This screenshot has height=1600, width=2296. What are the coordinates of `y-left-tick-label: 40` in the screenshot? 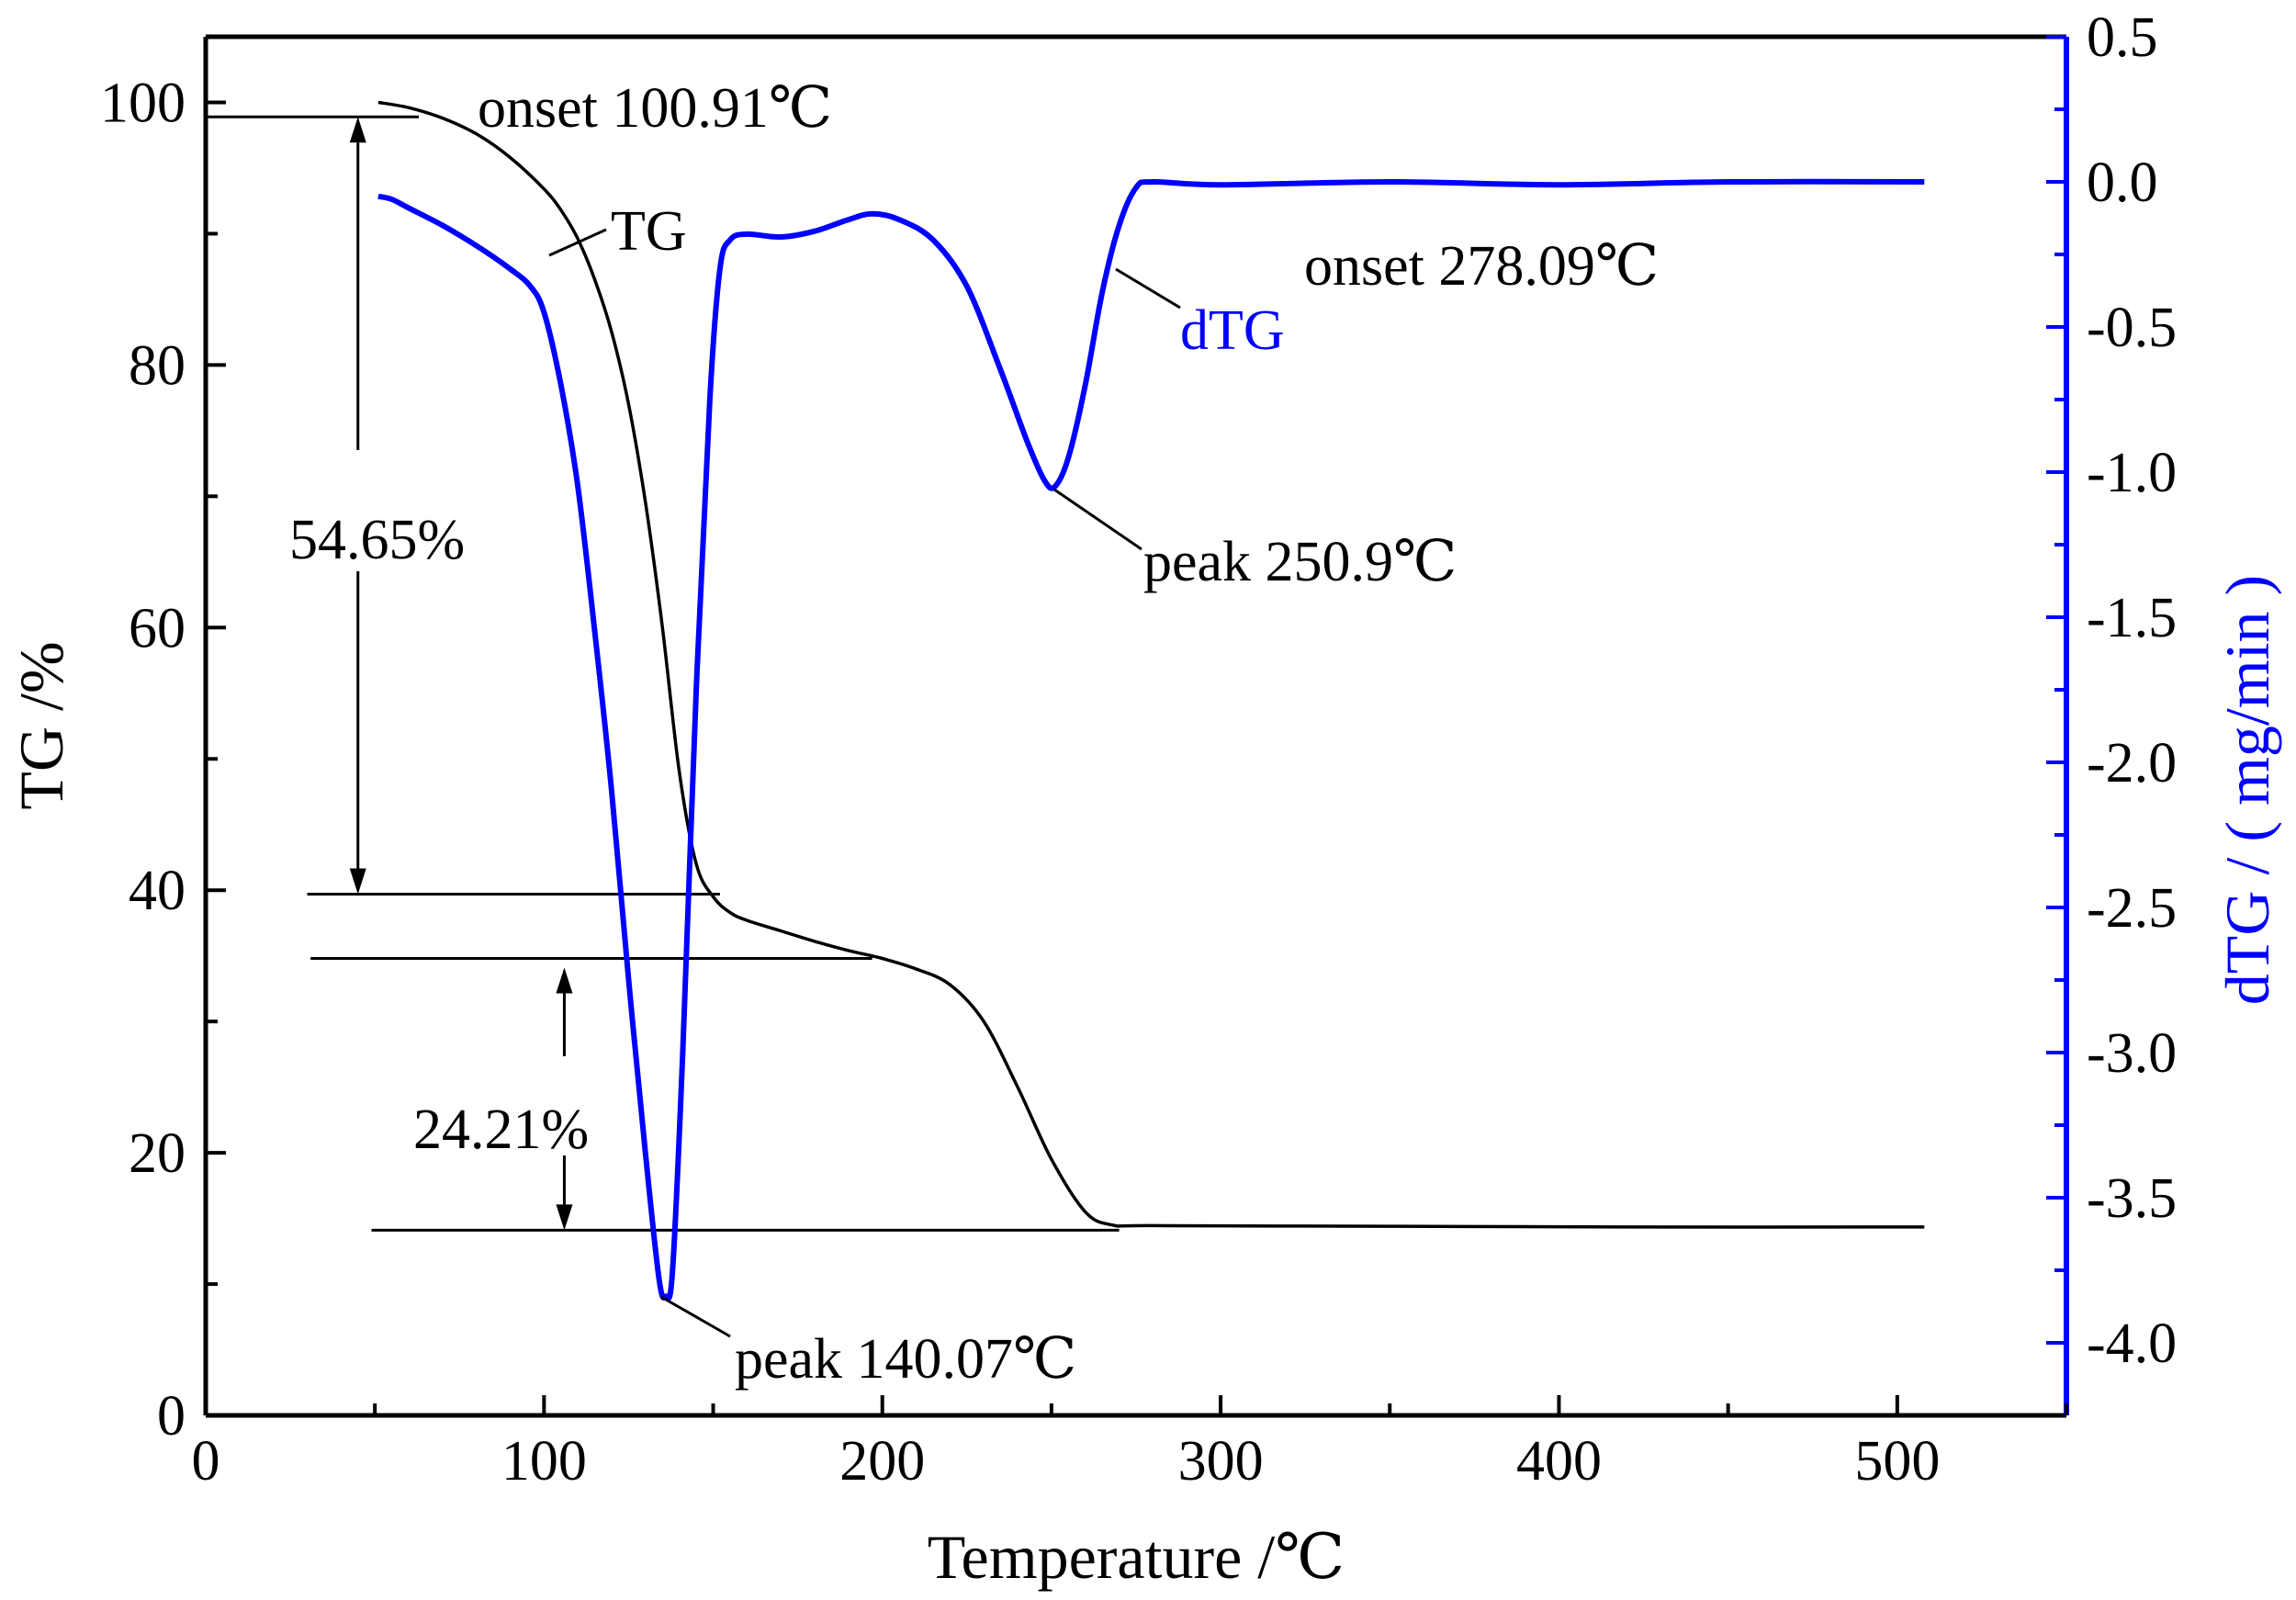 It's located at (157, 891).